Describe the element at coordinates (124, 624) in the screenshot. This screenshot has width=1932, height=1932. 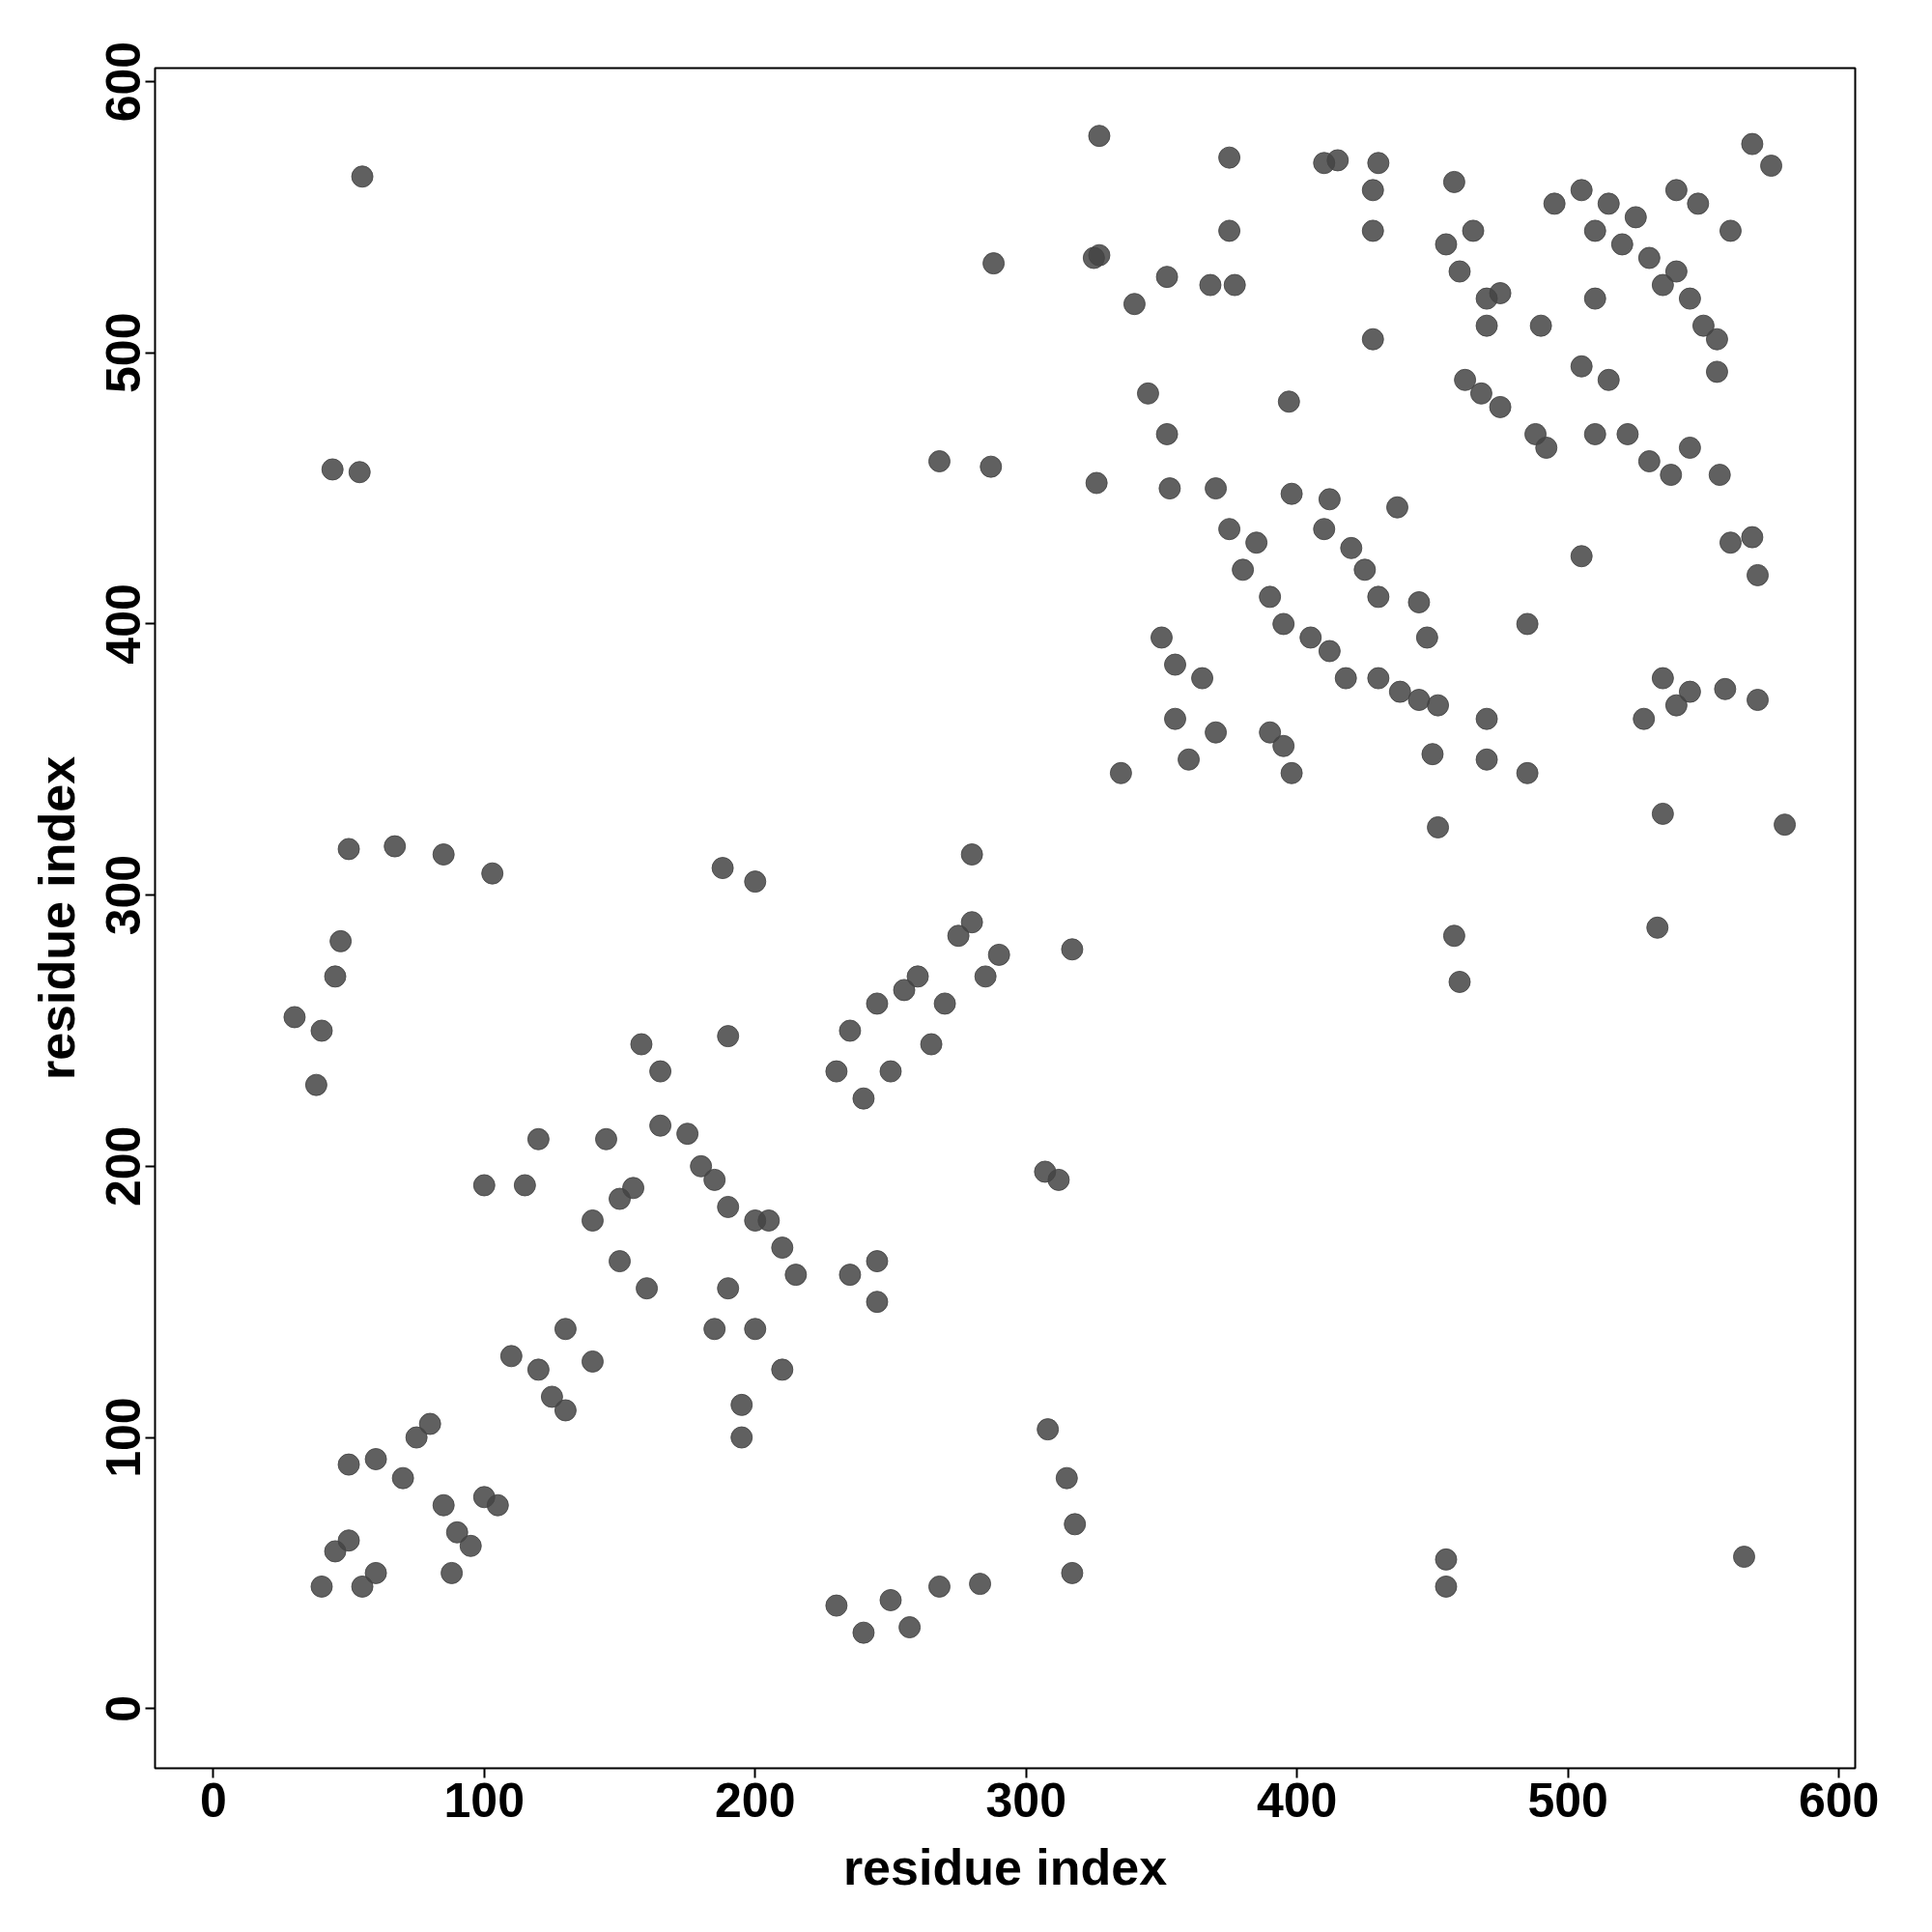
I see `y-tick-label: 400` at that location.